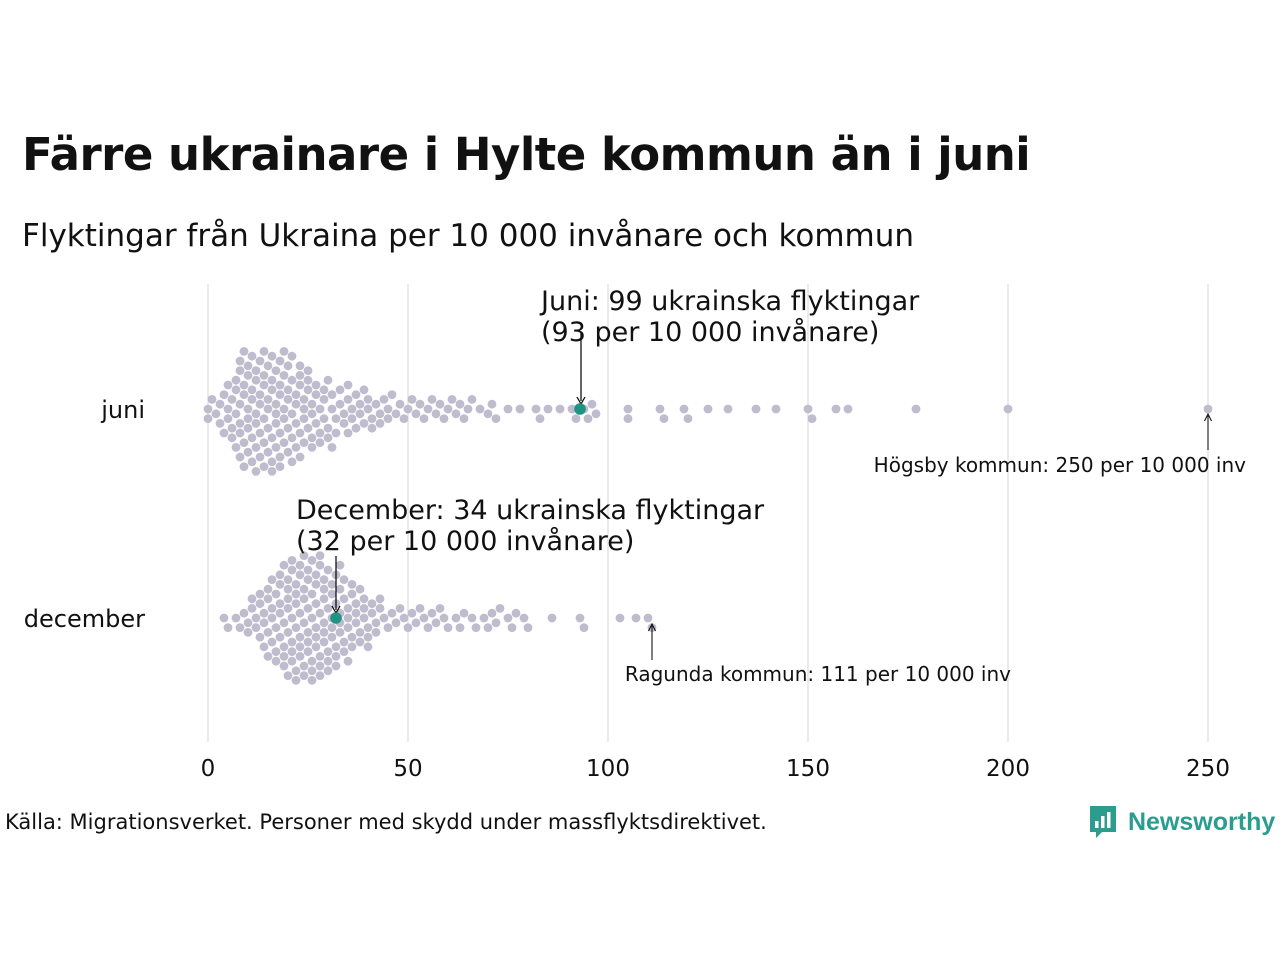  What do you see at coordinates (530, 510) in the screenshot?
I see `annotation-line1-december: December: 34 ukrainska flyktingar` at bounding box center [530, 510].